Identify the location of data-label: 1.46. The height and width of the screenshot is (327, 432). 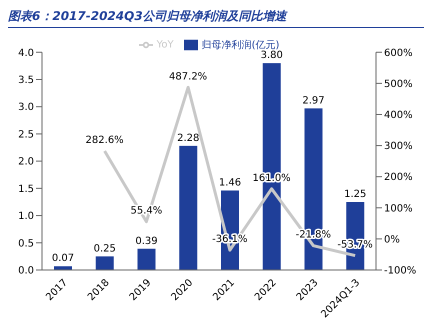
(230, 183).